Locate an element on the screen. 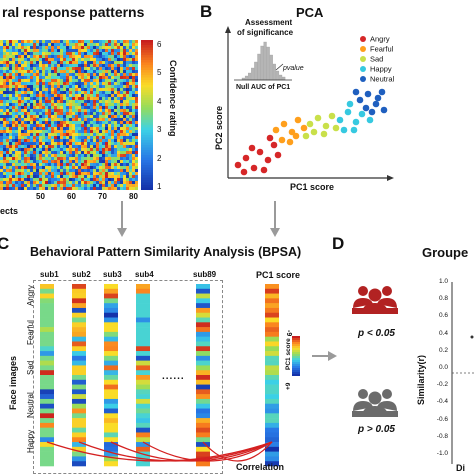 The height and width of the screenshot is (474, 474). pc1-cbar-step is located at coordinates (296, 339).